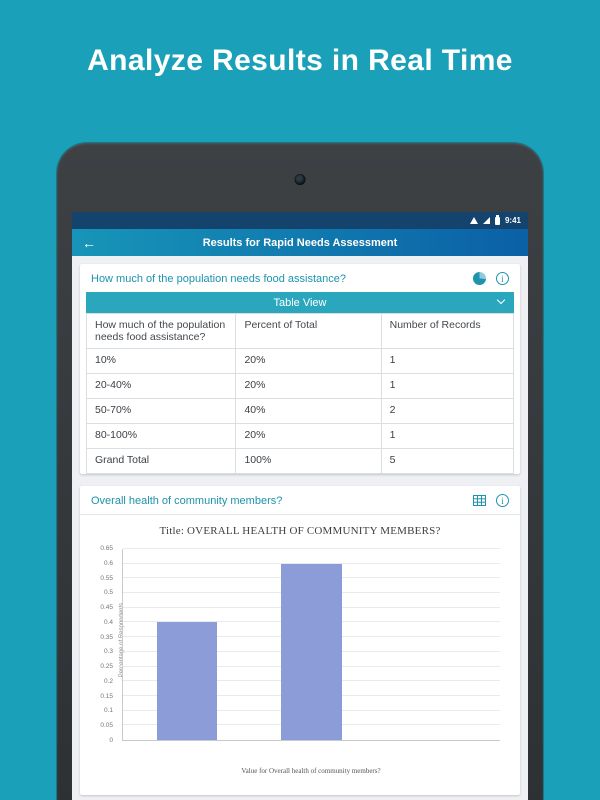  I want to click on pie-chart-icon, so click(479, 278).